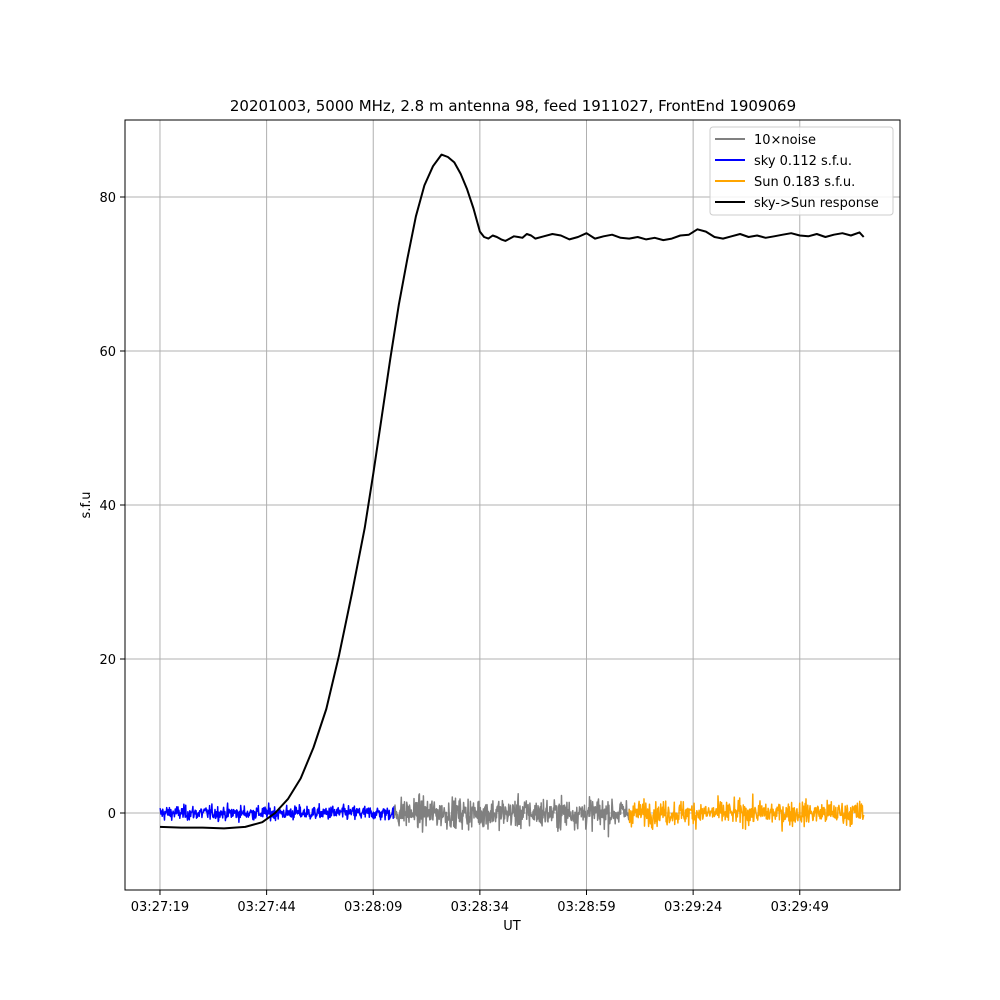 The height and width of the screenshot is (1000, 1000). I want to click on x-tick-label: 03:28:59, so click(586, 907).